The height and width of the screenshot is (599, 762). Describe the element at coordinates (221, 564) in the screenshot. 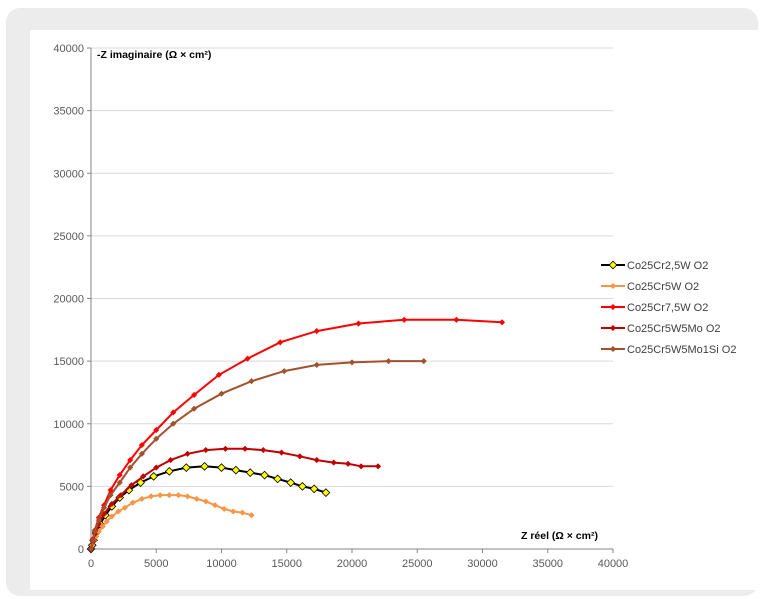

I see `x-tick-label: 10000` at that location.